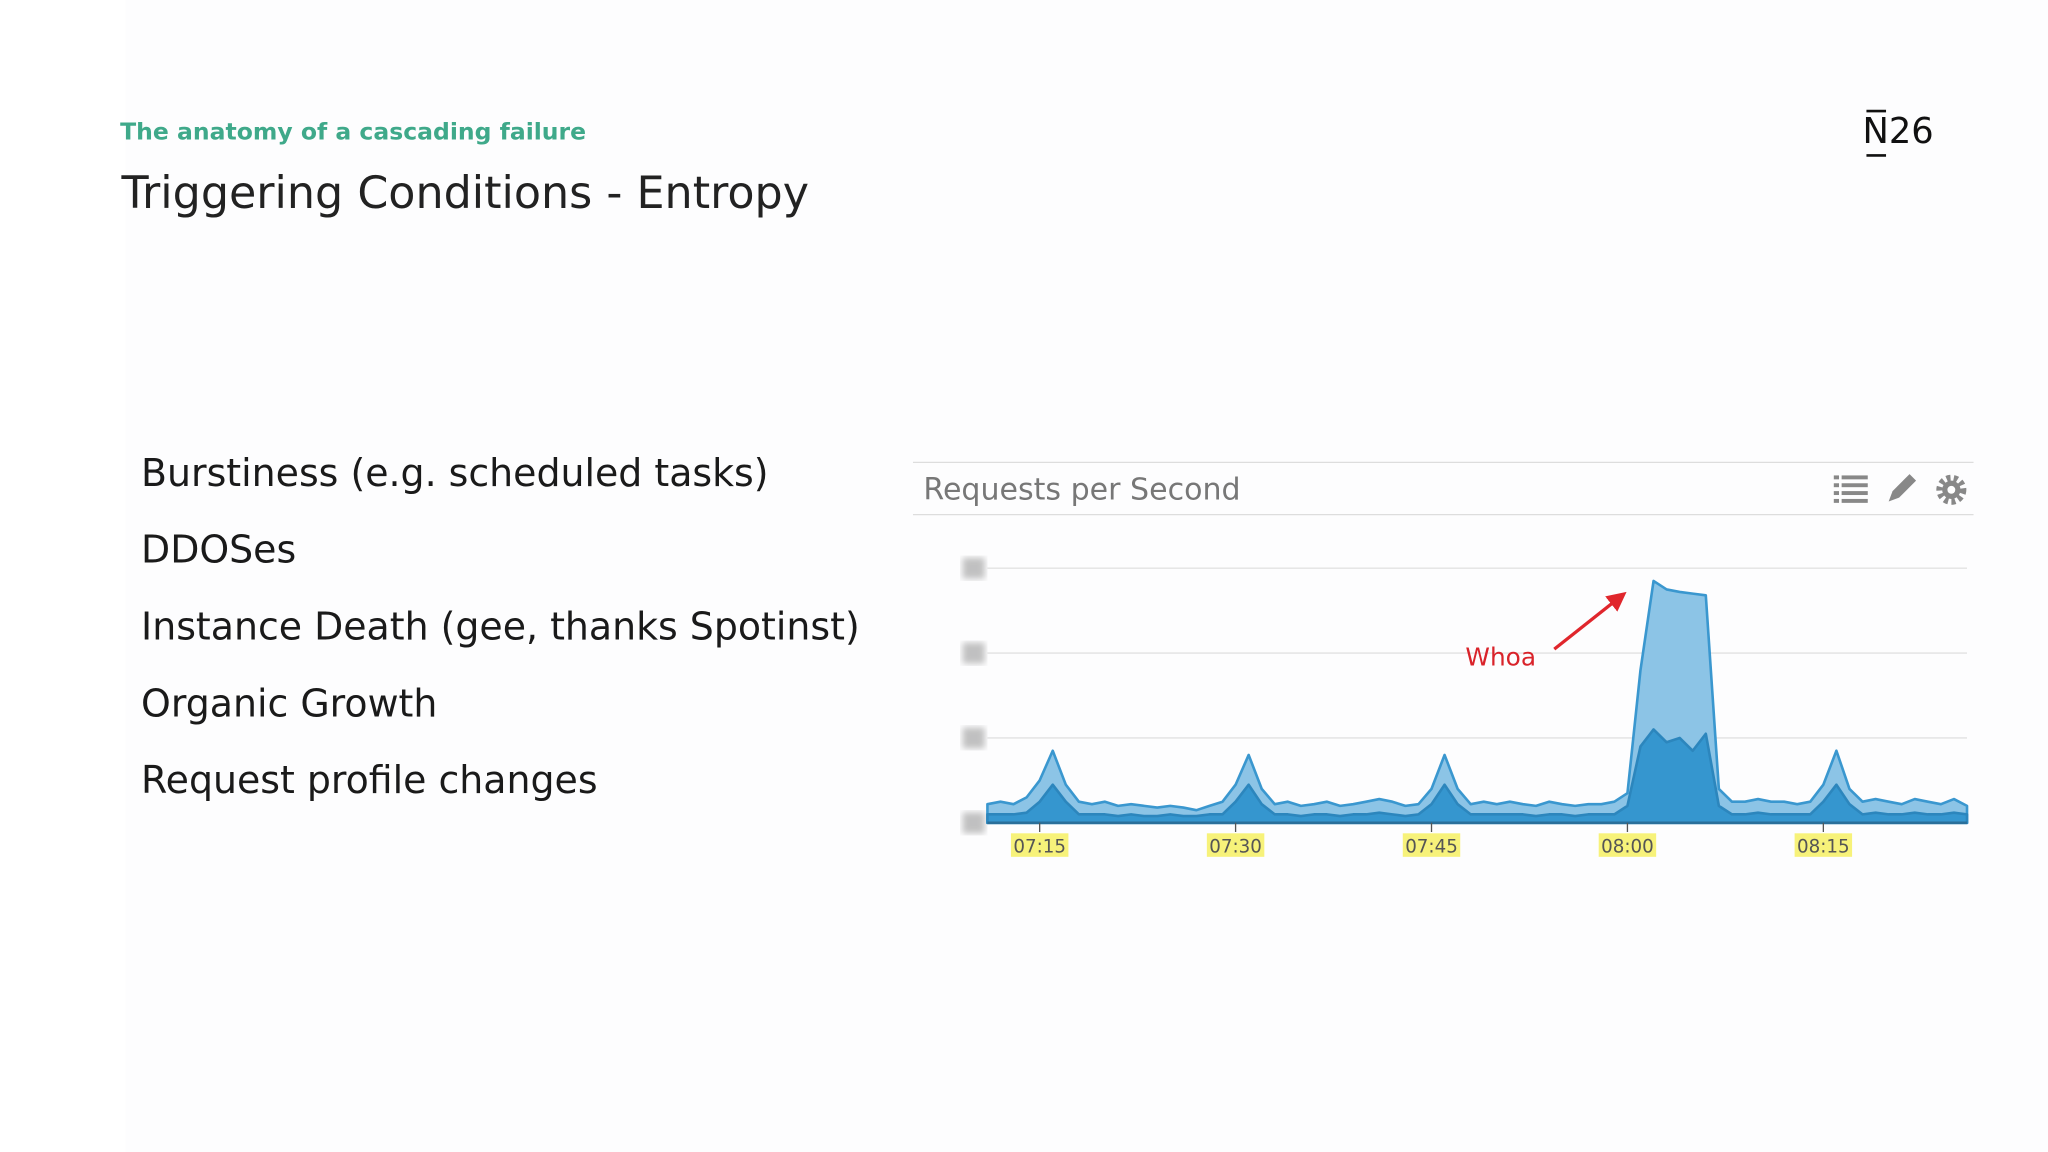 This screenshot has width=2048, height=1152. I want to click on bullet: Burstiness (e.g. scheduled tasks), so click(455, 473).